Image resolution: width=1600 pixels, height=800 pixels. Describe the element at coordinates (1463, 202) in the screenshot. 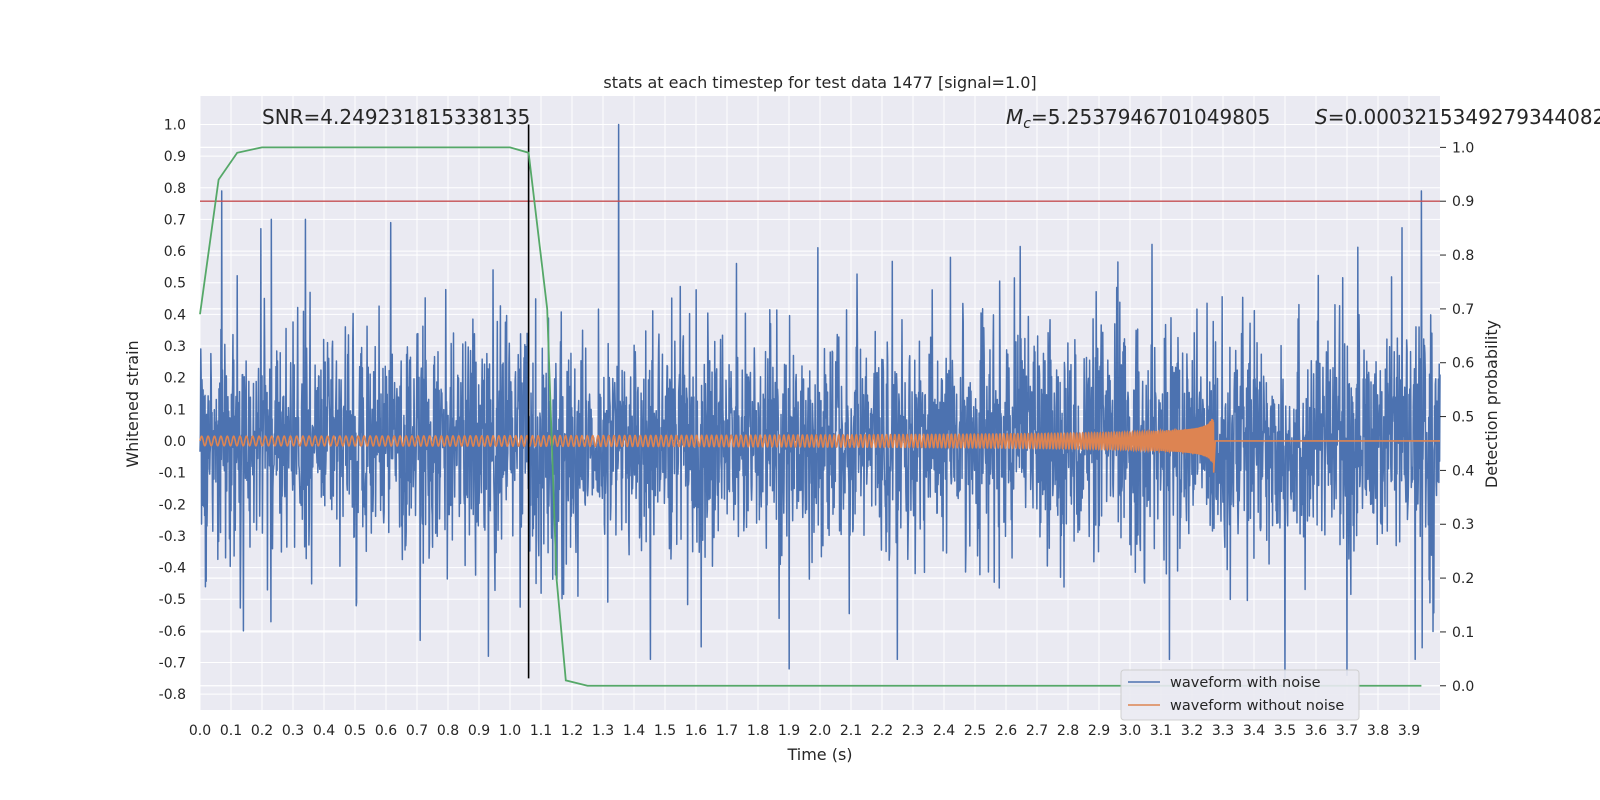

I see `right-tick-label: 0.9` at that location.